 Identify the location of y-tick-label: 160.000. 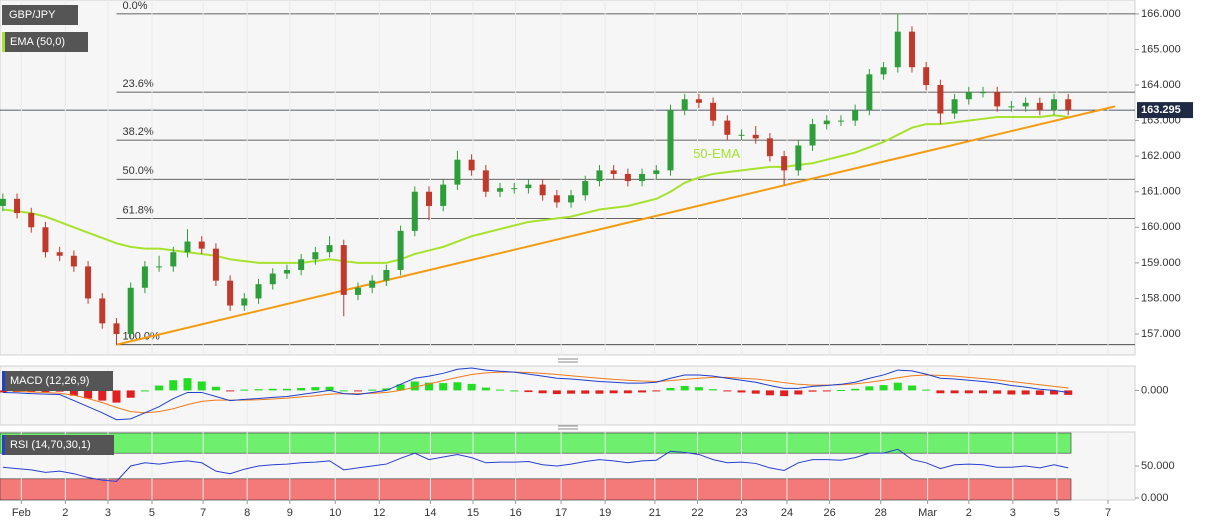
(1161, 227).